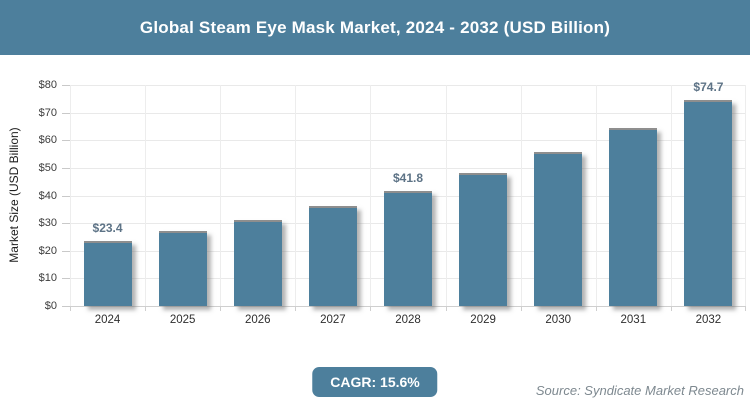 The height and width of the screenshot is (417, 750). I want to click on bar-2027, so click(332, 256).